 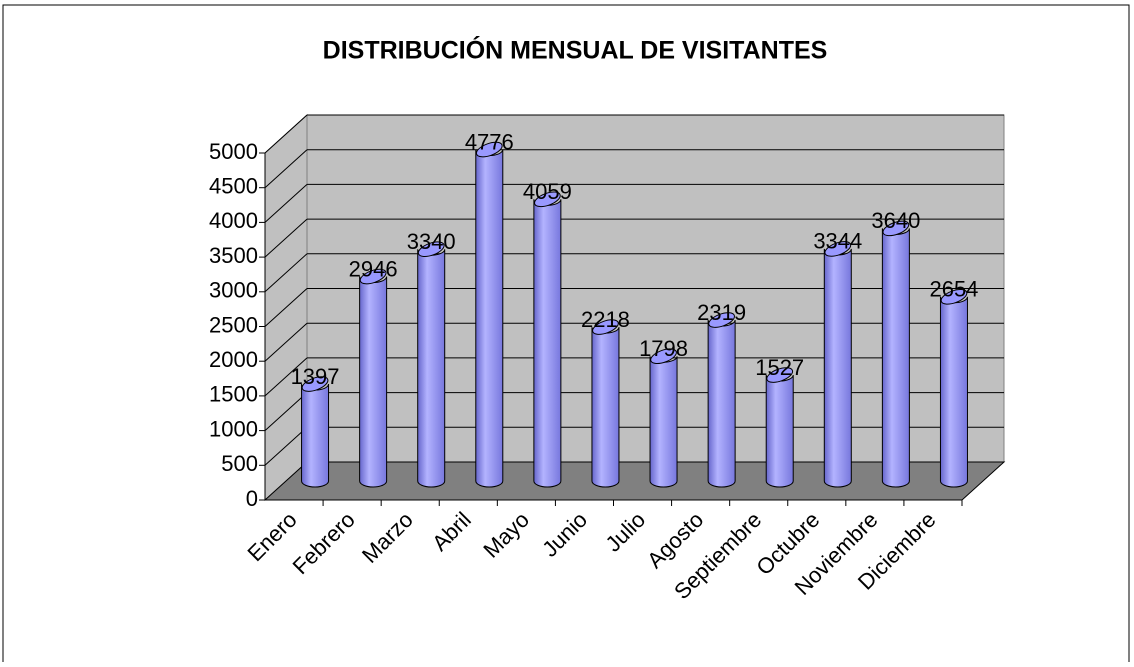 What do you see at coordinates (233, 324) in the screenshot?
I see `y-tick-label: 2500` at bounding box center [233, 324].